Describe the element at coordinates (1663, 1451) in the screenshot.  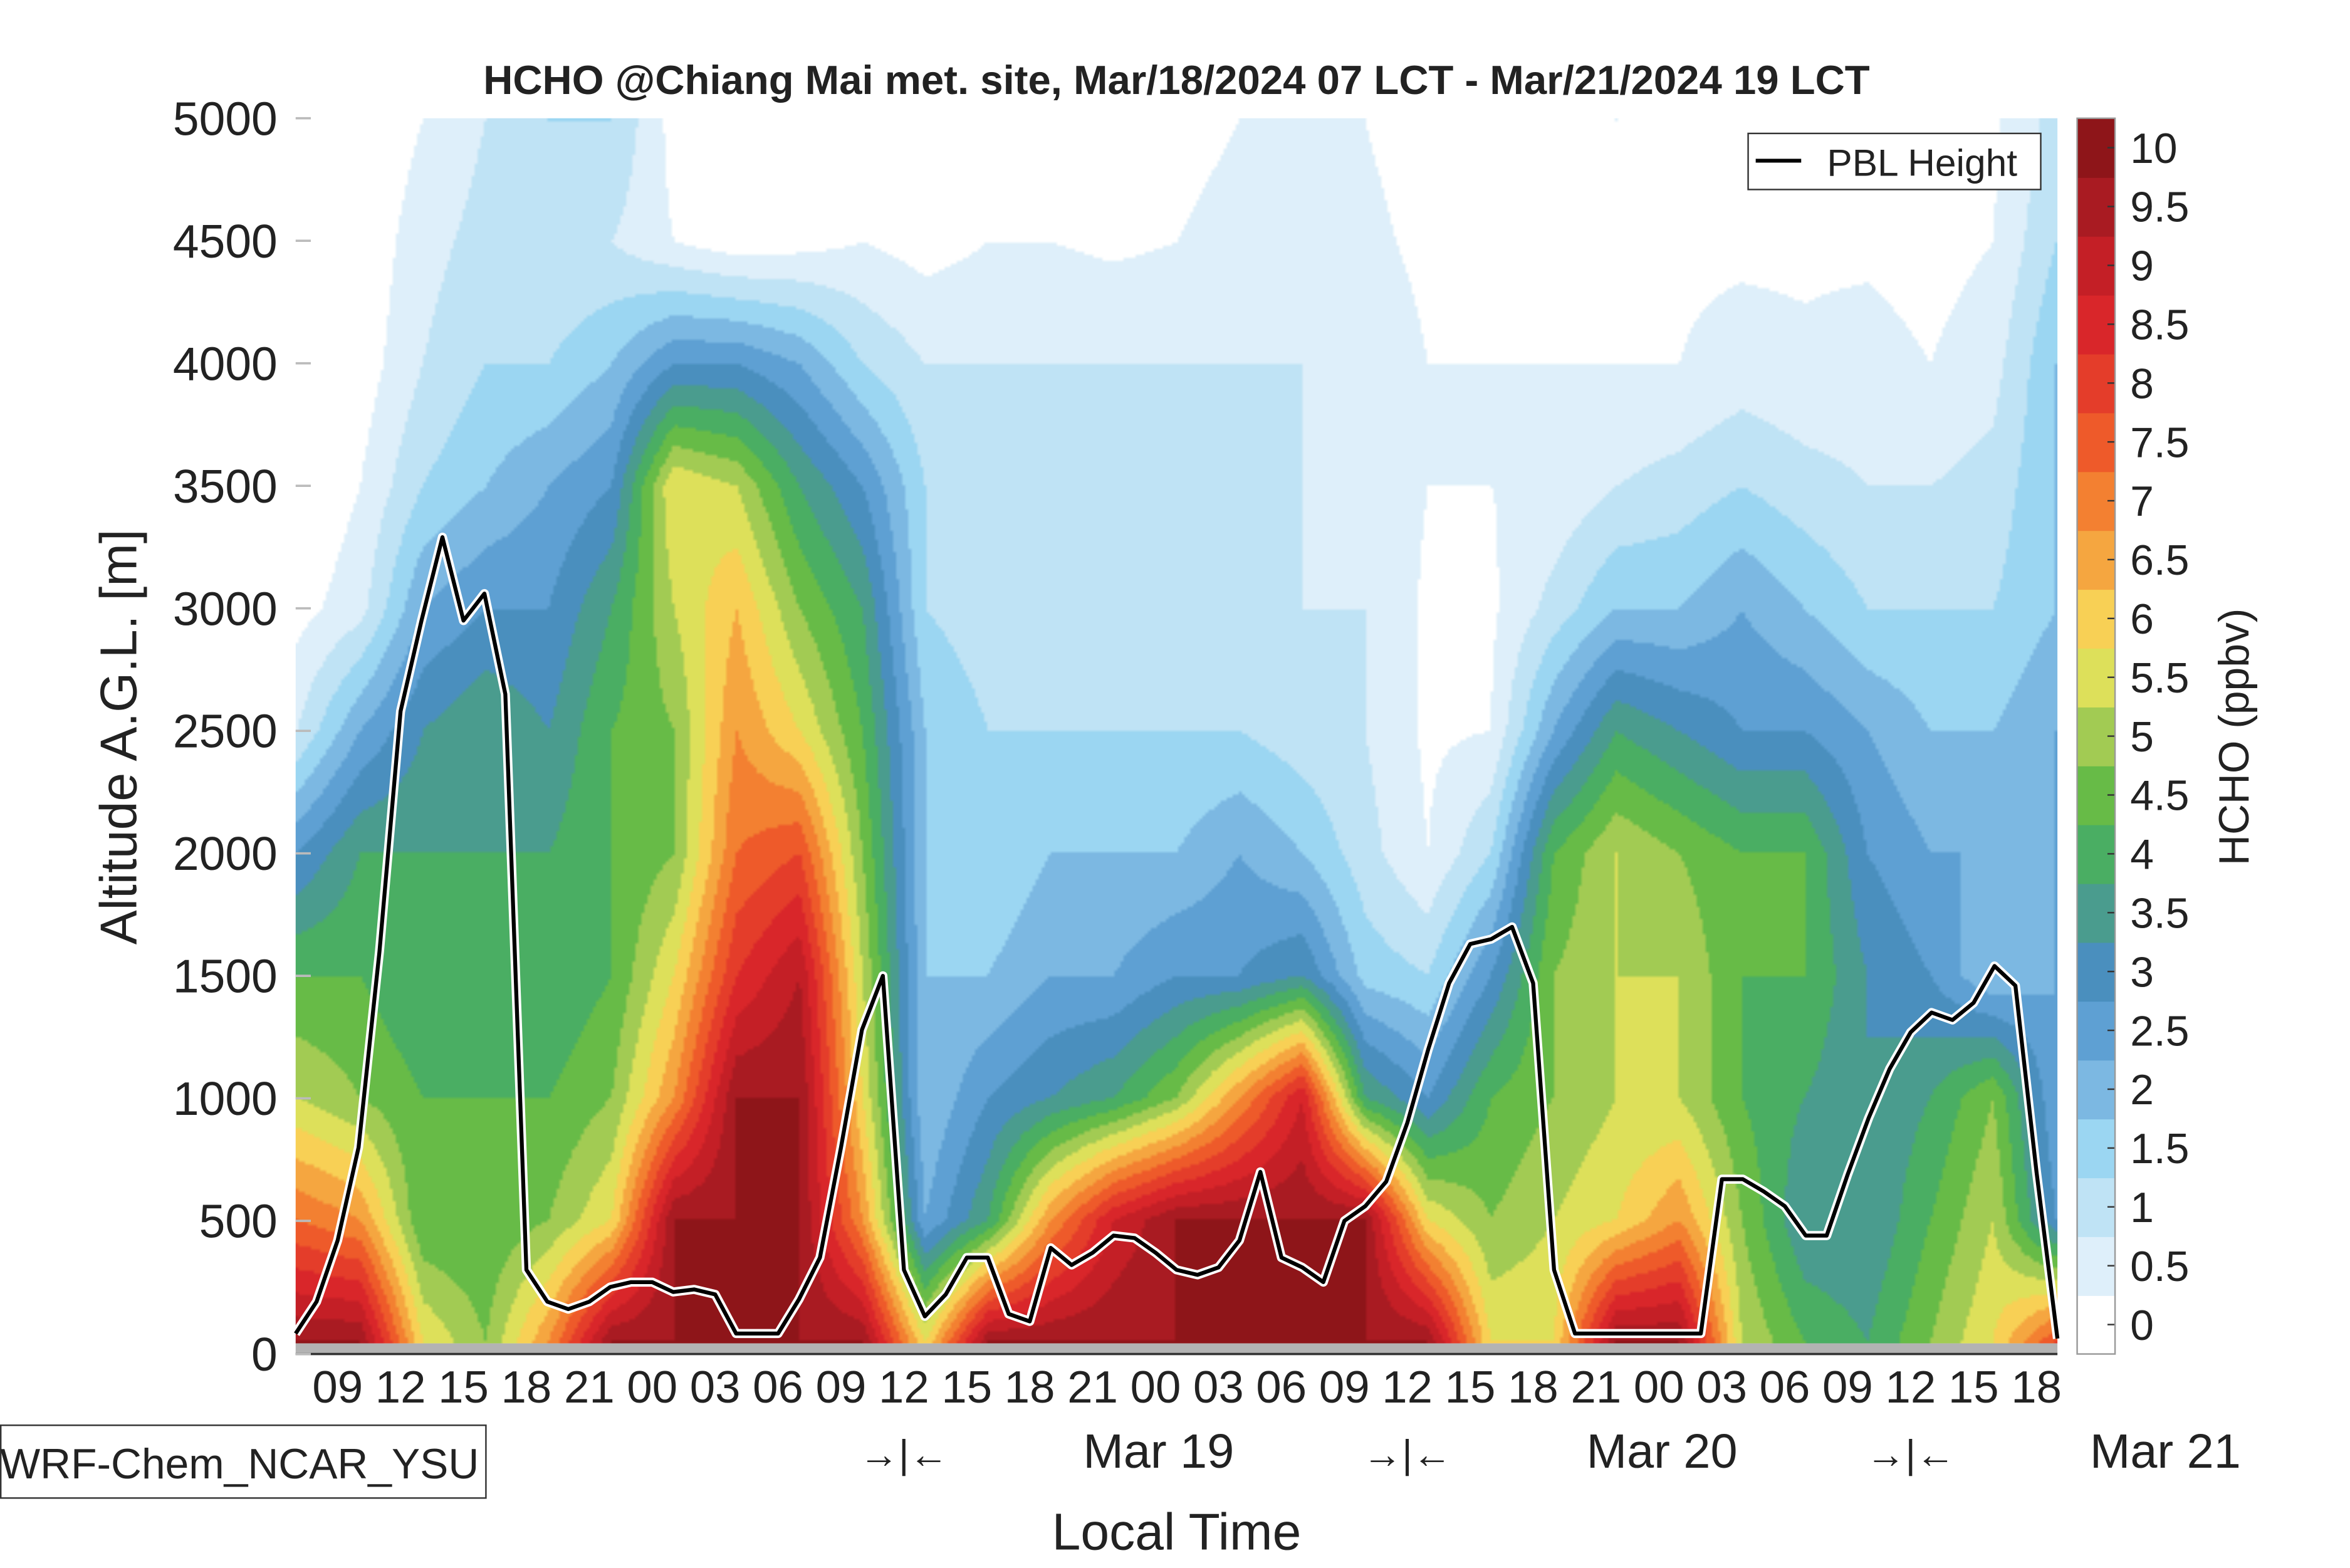
I see `day-label: Mar 20` at that location.